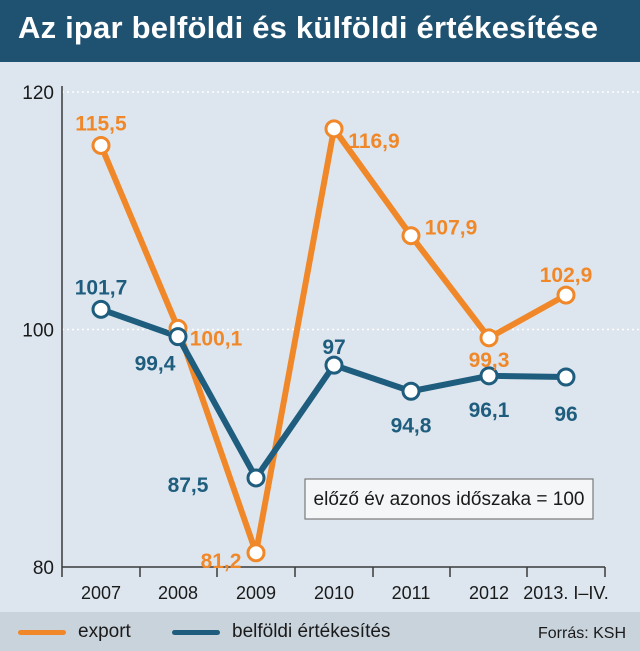 The image size is (640, 651). What do you see at coordinates (38, 331) in the screenshot?
I see `y-tick-label: 100` at bounding box center [38, 331].